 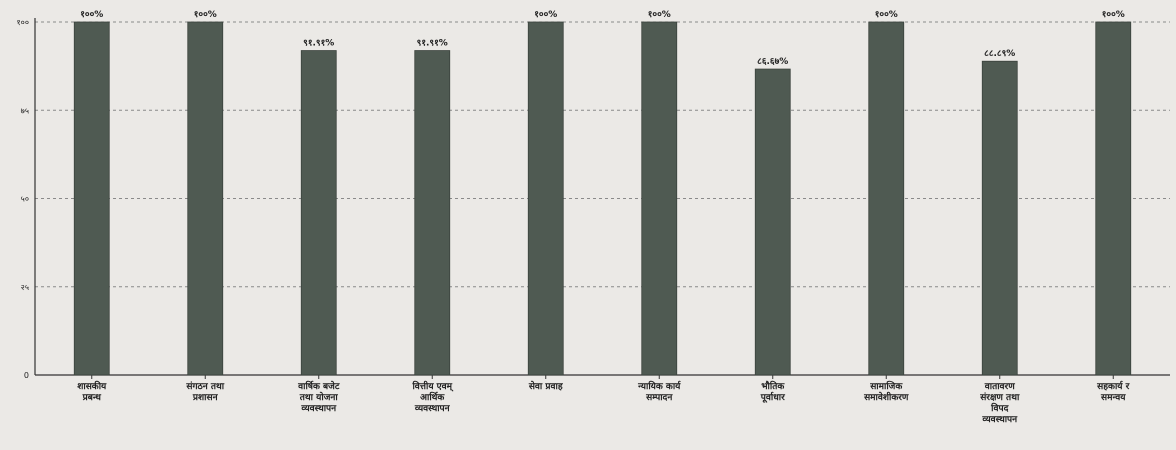 What do you see at coordinates (23, 22) in the screenshot?
I see `y-tick-label: १००` at bounding box center [23, 22].